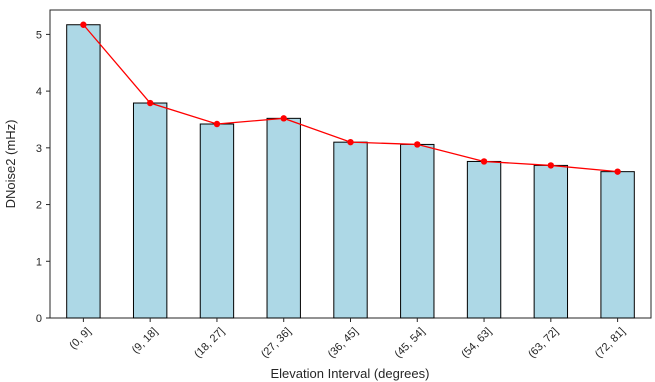 The width and height of the screenshot is (655, 382). What do you see at coordinates (80, 339) in the screenshot?
I see `x-tick-label: (0, 9]` at bounding box center [80, 339].